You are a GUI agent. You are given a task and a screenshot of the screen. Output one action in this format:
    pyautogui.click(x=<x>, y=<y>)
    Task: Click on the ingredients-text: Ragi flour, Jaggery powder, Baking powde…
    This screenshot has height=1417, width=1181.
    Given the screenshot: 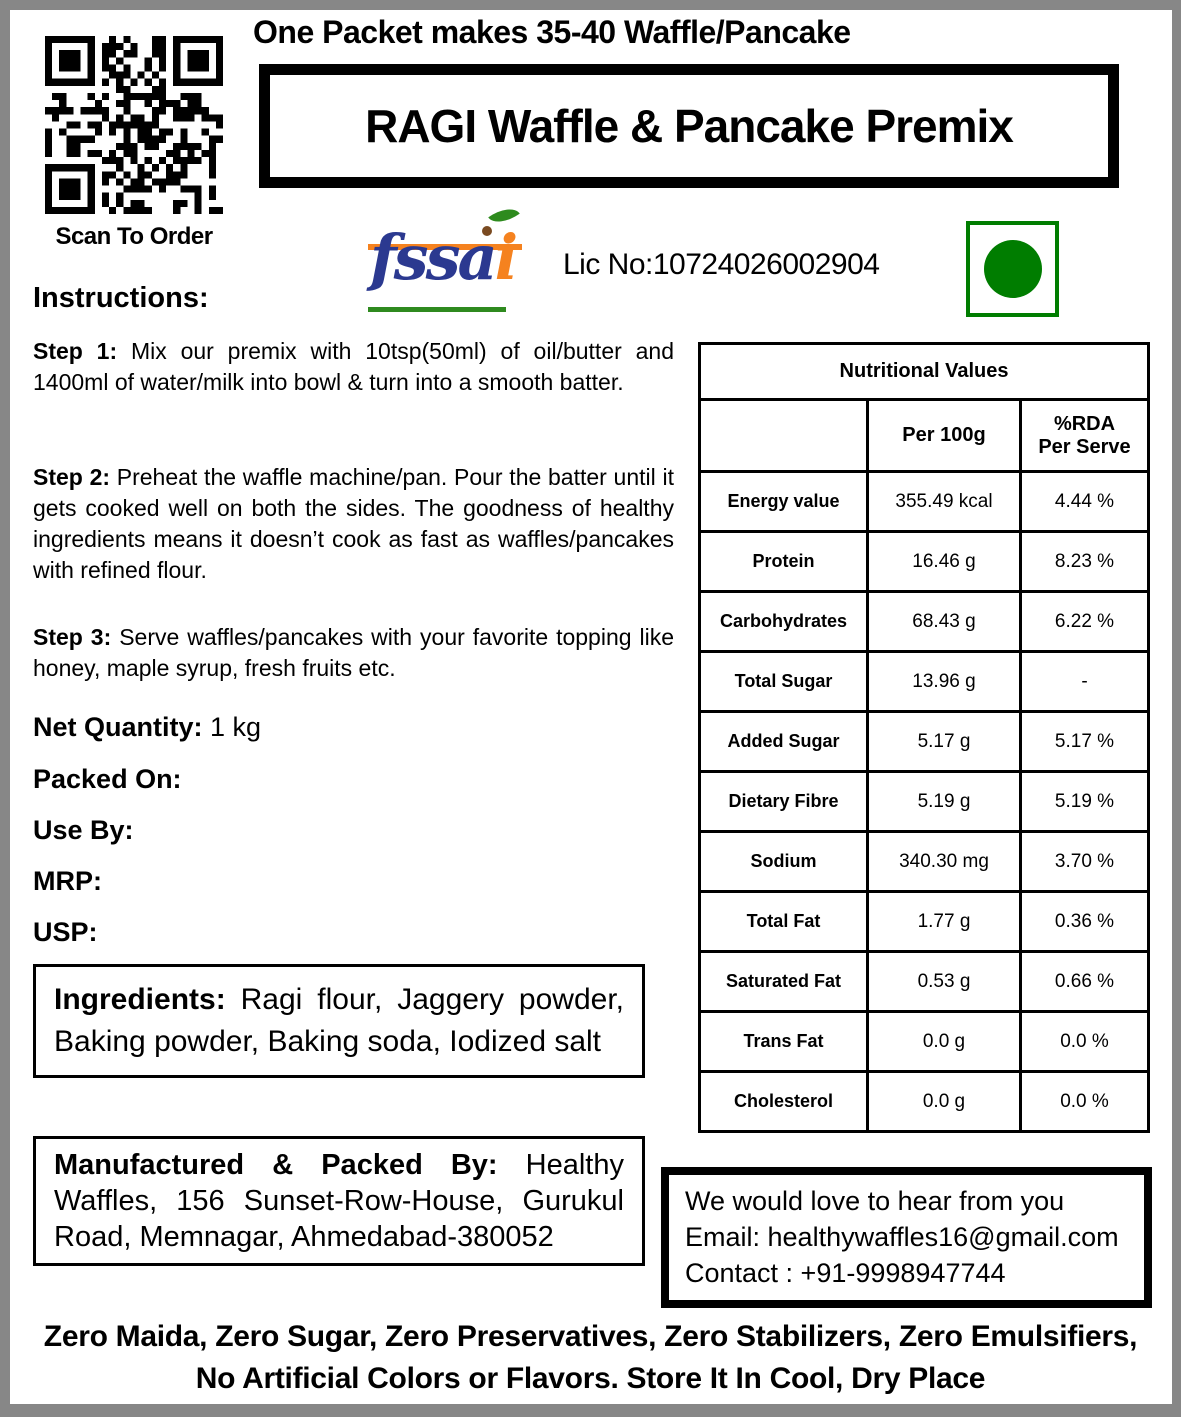 What is the action you would take?
    pyautogui.click(x=339, y=1020)
    